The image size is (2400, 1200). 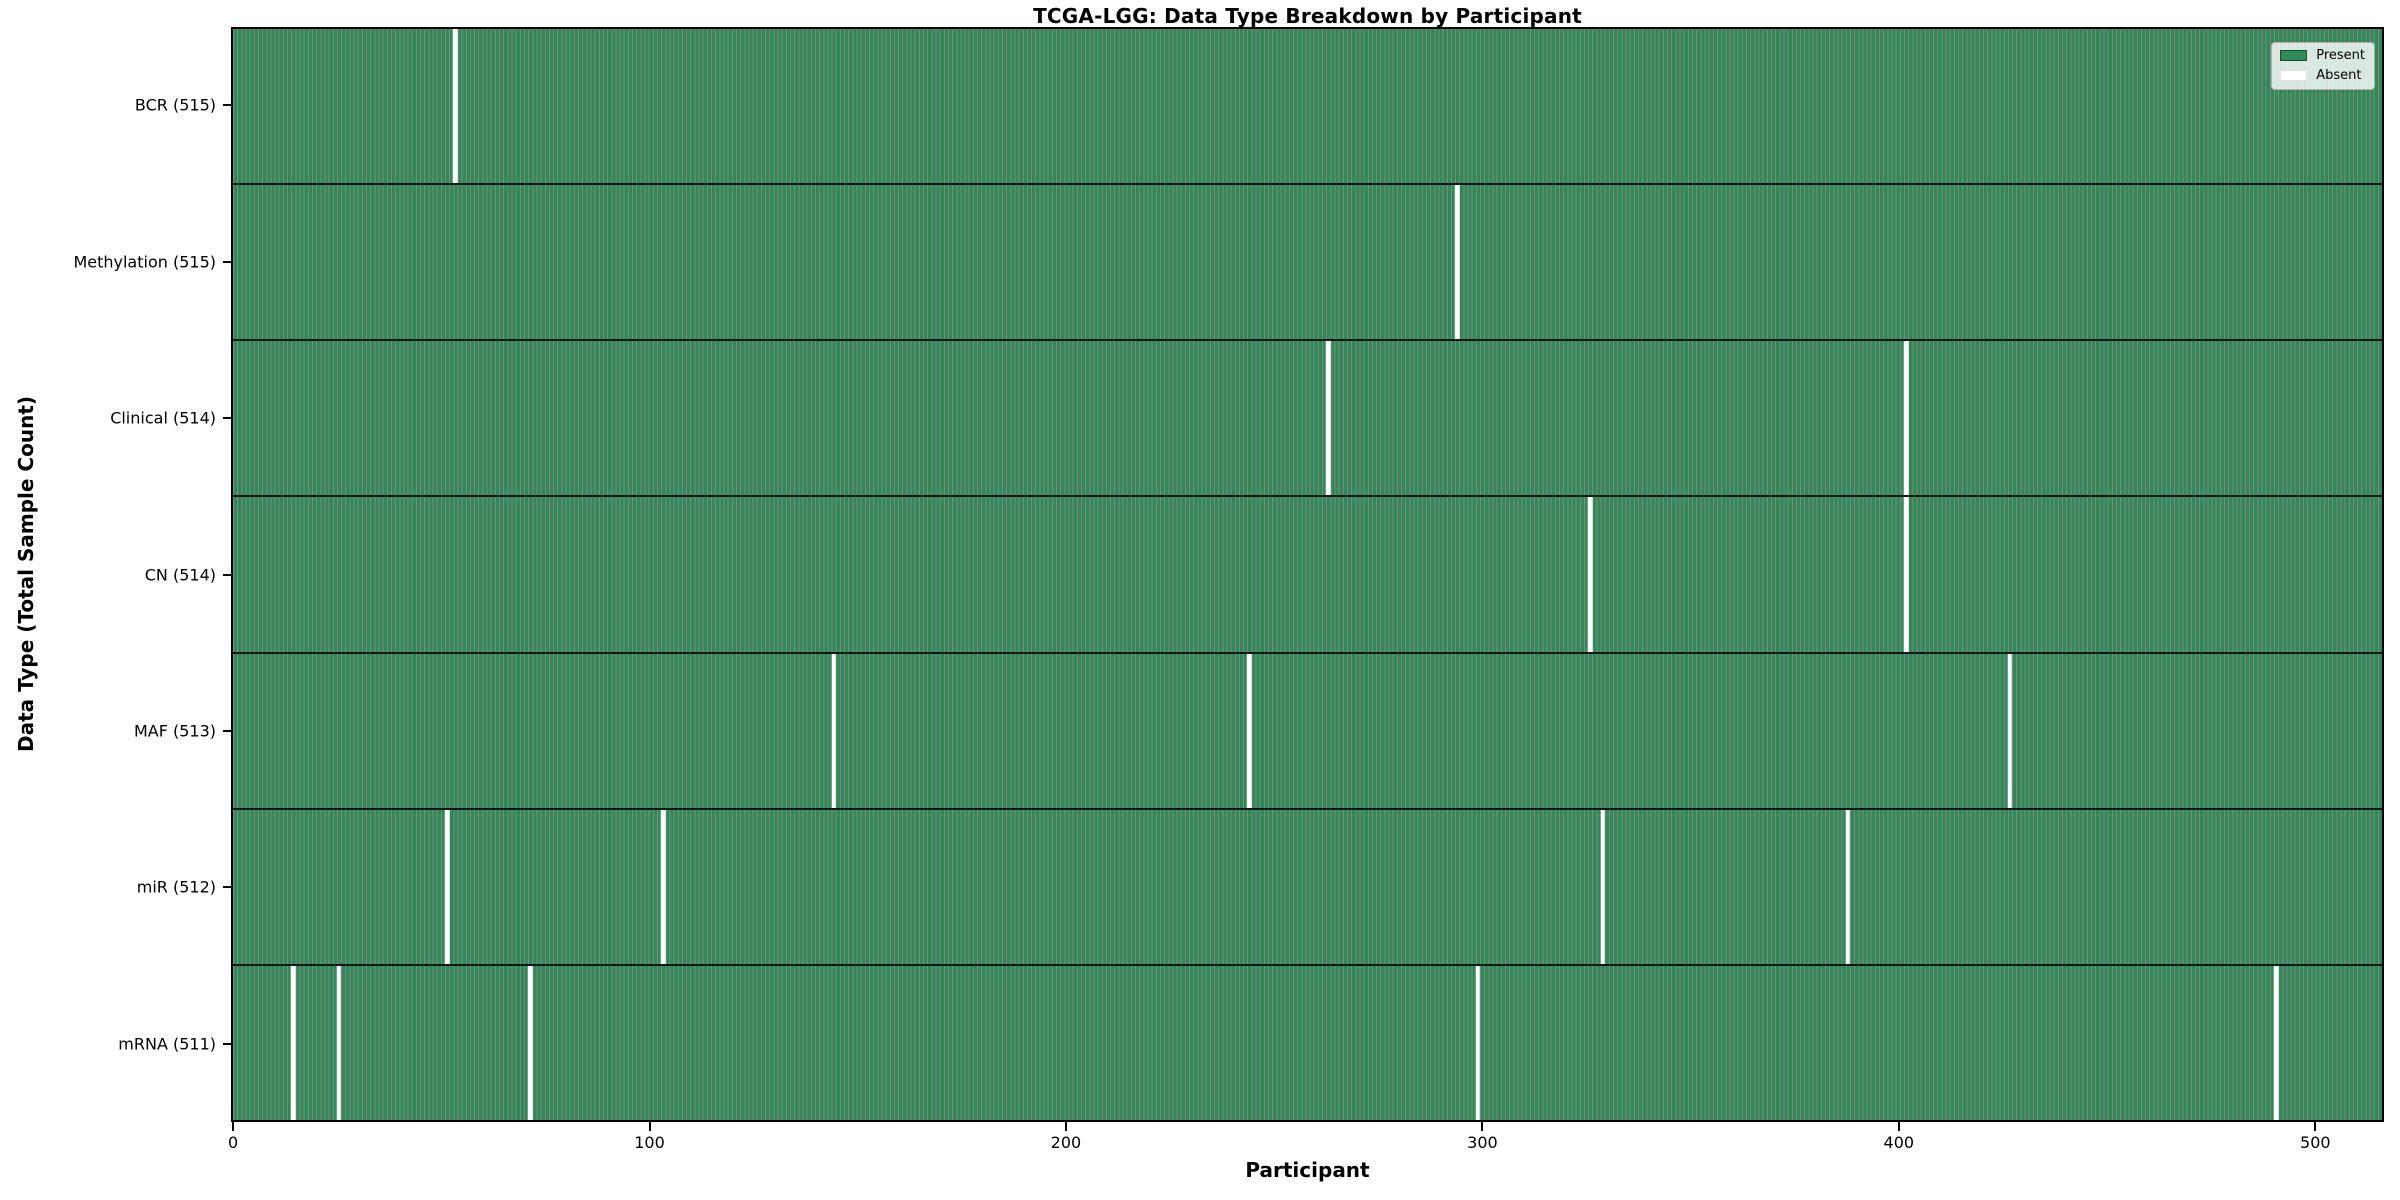 I want to click on y-tick-label-Clinical: Clinical (514), so click(x=163, y=418).